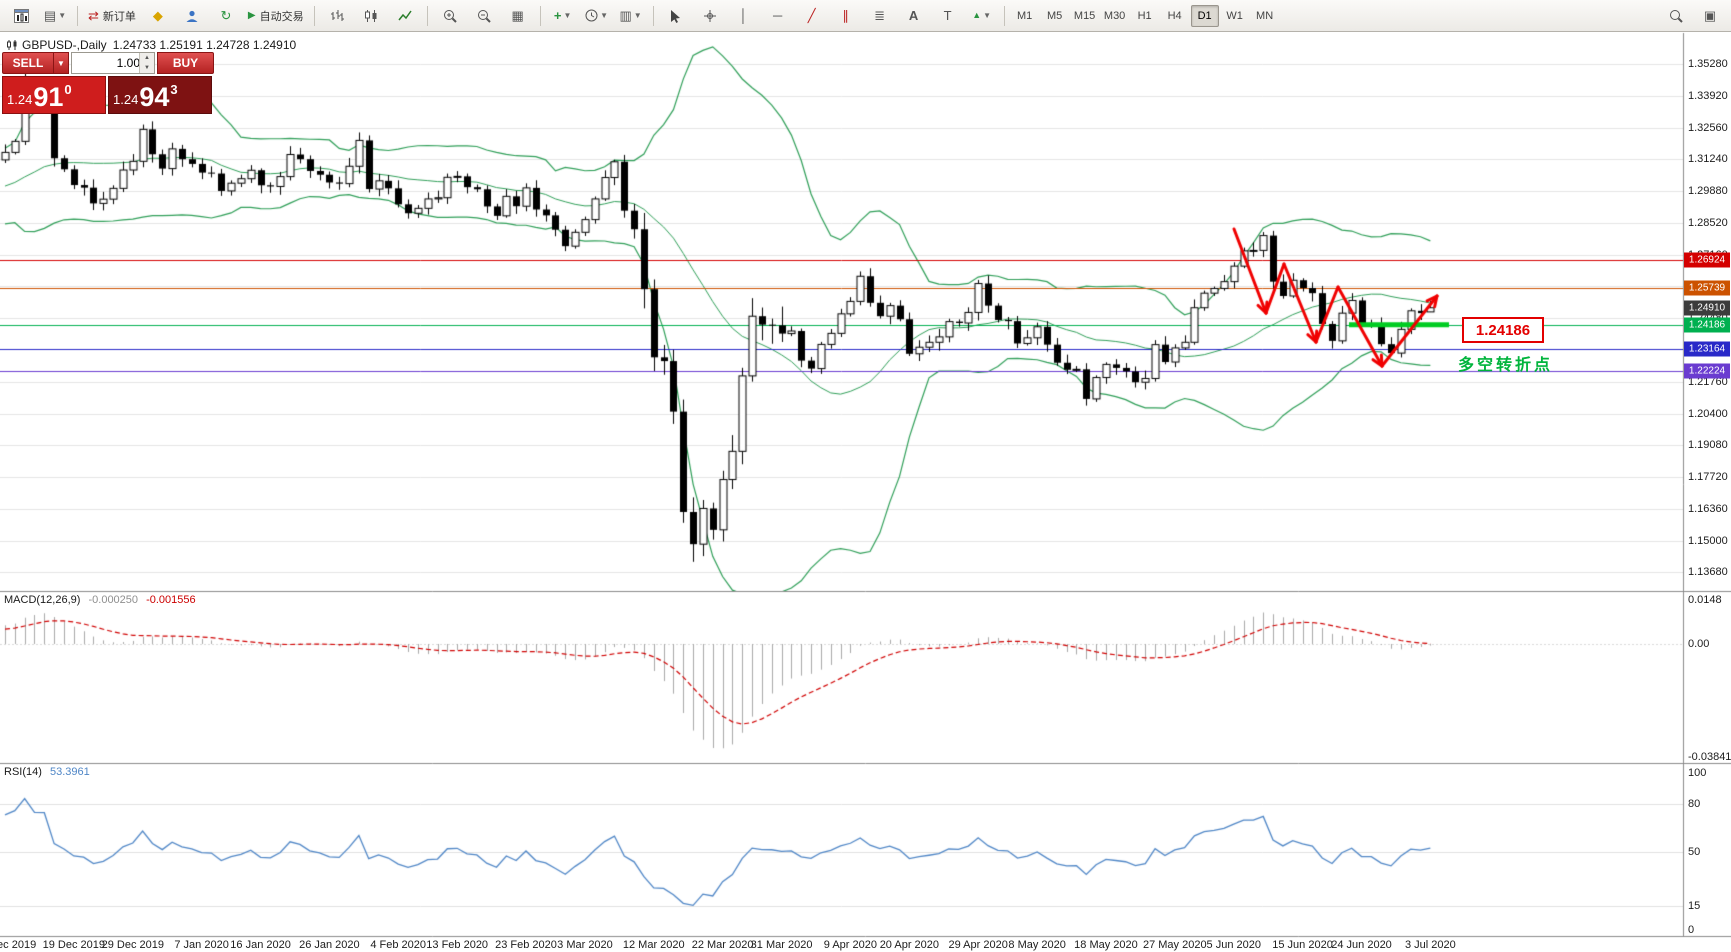 The width and height of the screenshot is (1731, 952). I want to click on sell-dropdown-button: ▼, so click(61, 63).